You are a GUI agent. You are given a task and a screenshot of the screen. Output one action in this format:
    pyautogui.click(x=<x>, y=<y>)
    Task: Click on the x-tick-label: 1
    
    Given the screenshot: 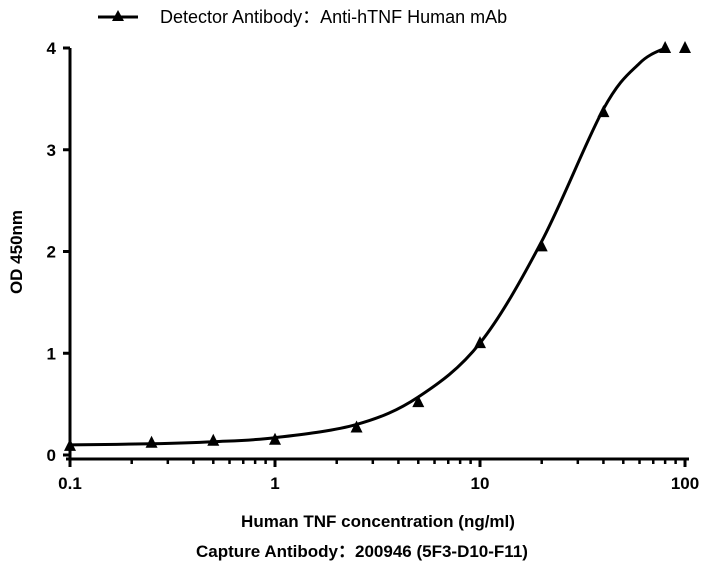 What is the action you would take?
    pyautogui.click(x=274, y=483)
    